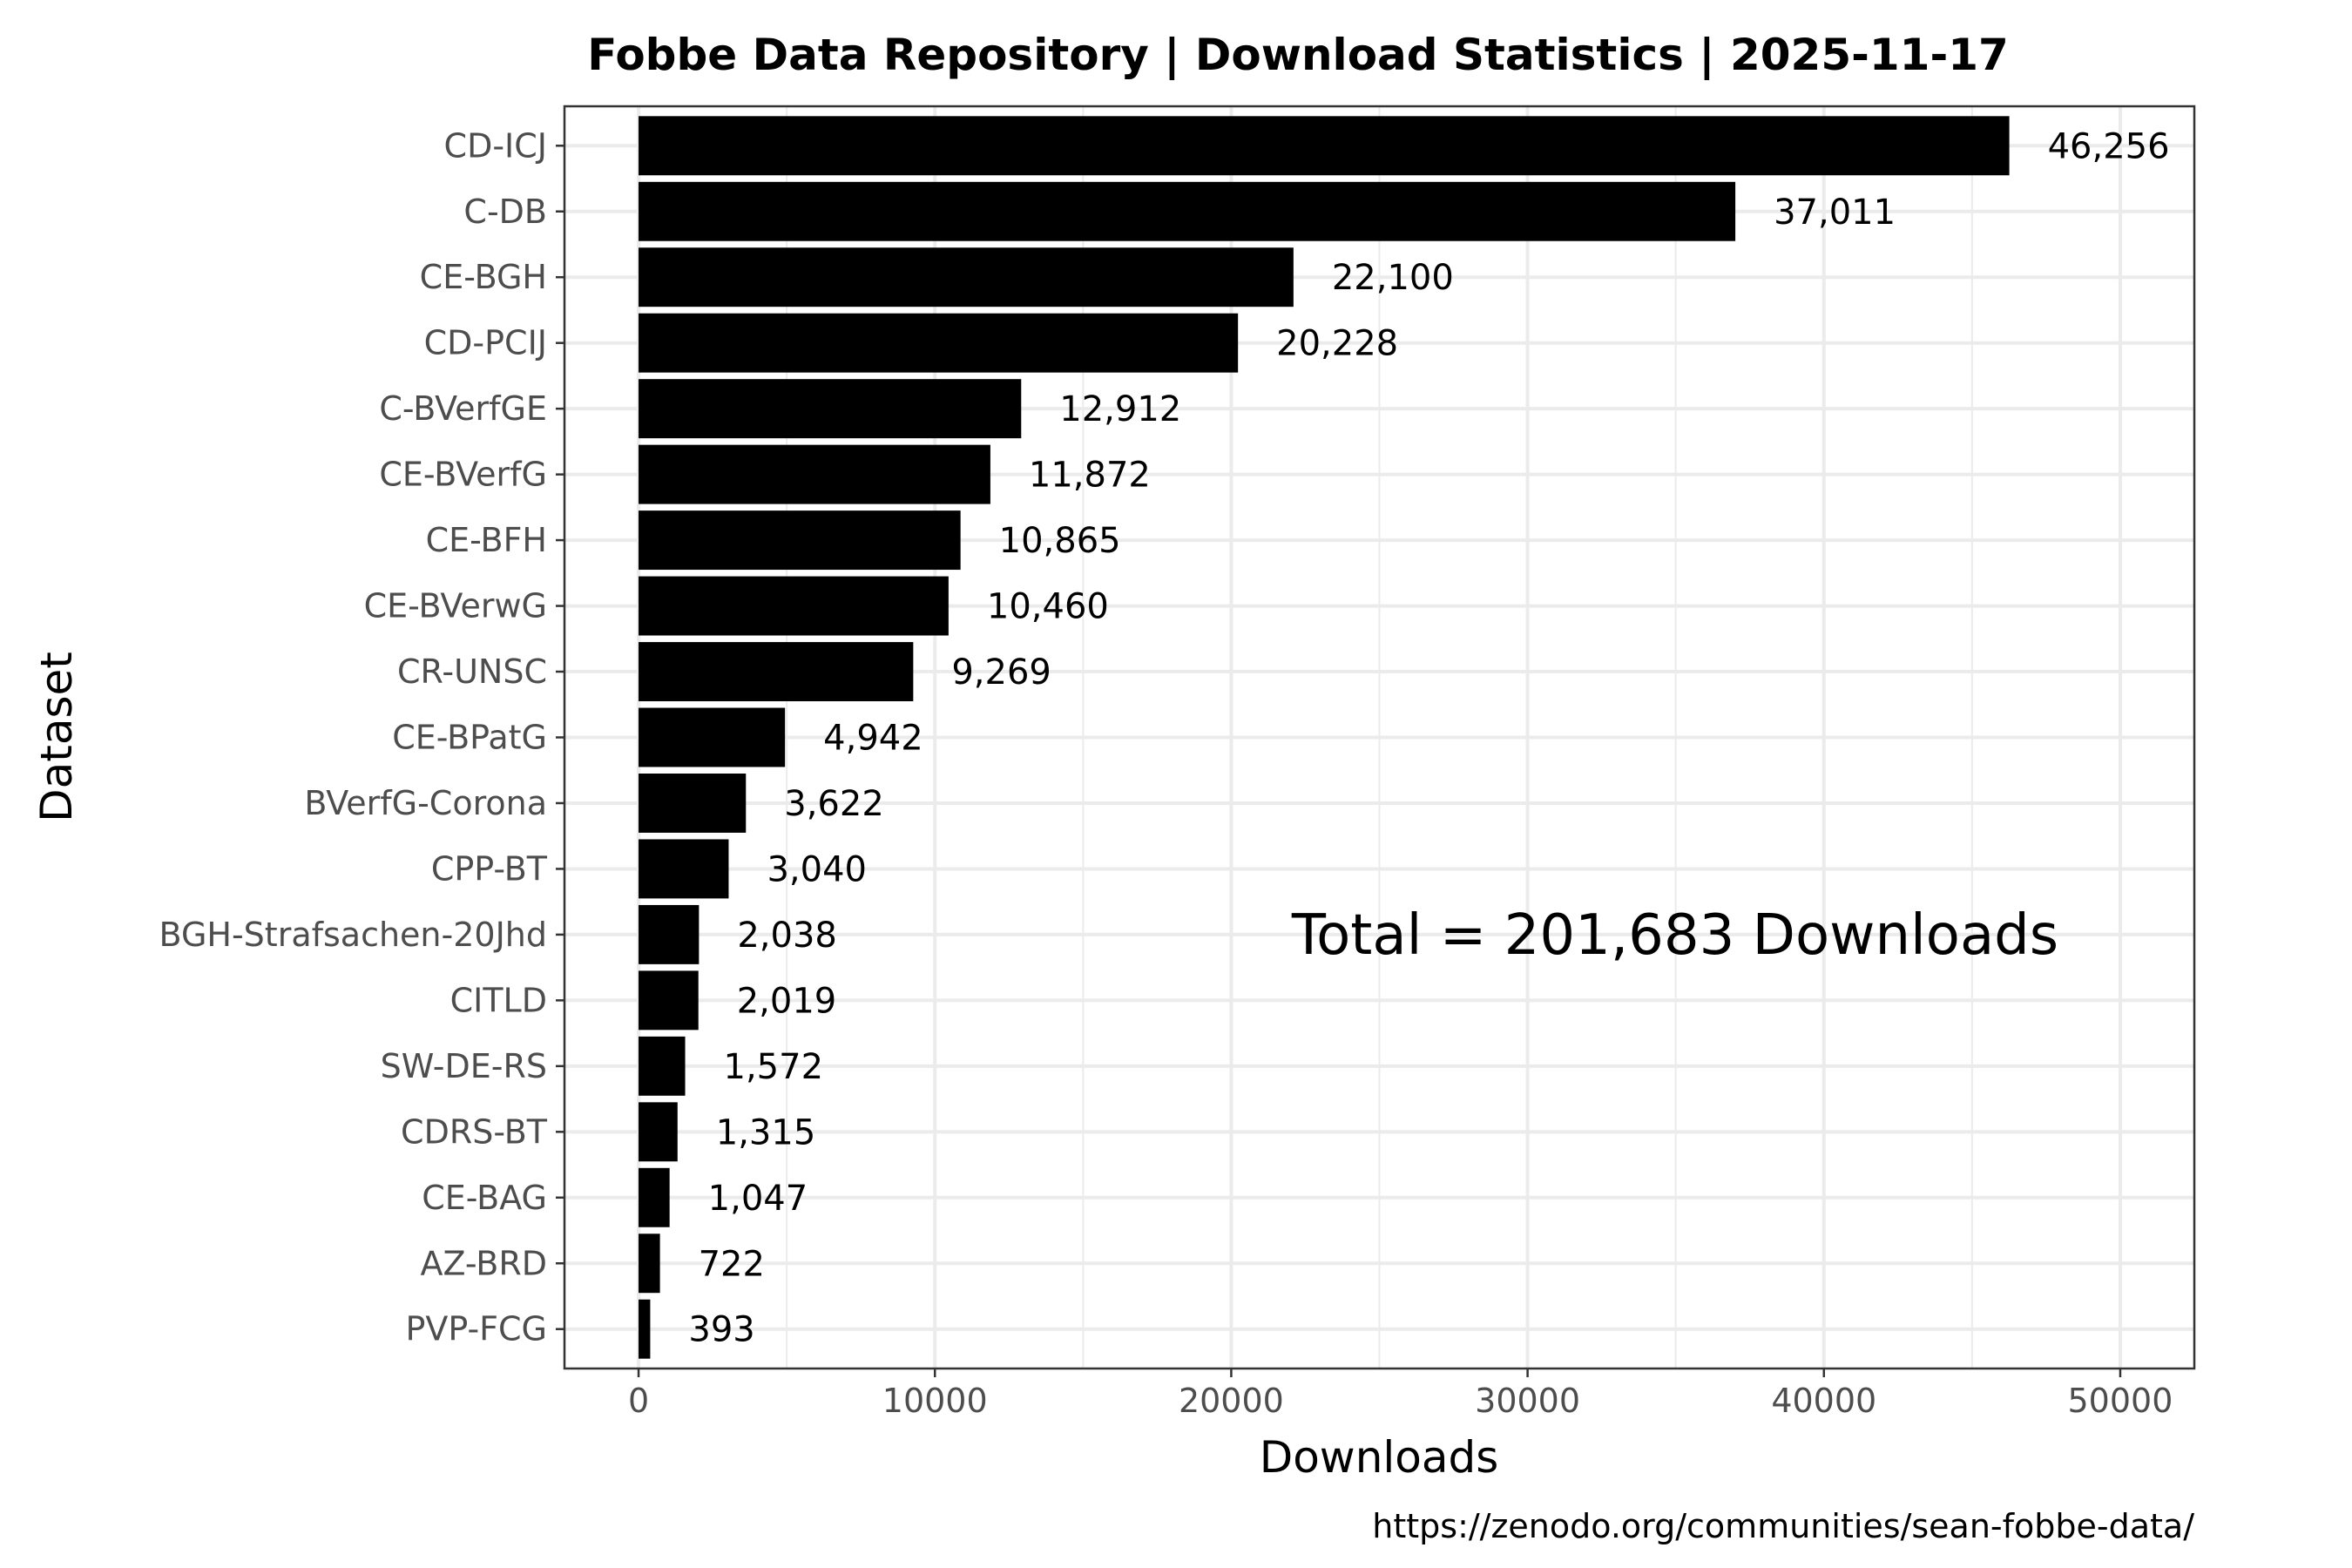 The image size is (2352, 1568). What do you see at coordinates (800, 540) in the screenshot?
I see `bar-CE-BFH` at bounding box center [800, 540].